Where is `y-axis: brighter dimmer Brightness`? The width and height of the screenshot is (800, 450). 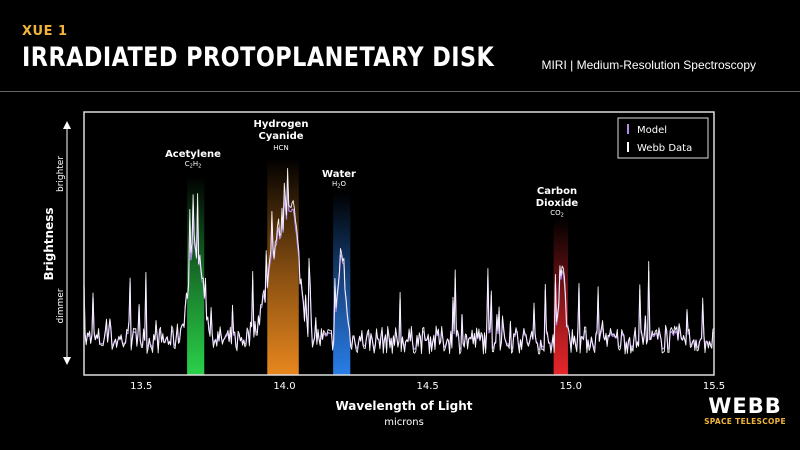 y-axis: brighter dimmer Brightness is located at coordinates (56, 243).